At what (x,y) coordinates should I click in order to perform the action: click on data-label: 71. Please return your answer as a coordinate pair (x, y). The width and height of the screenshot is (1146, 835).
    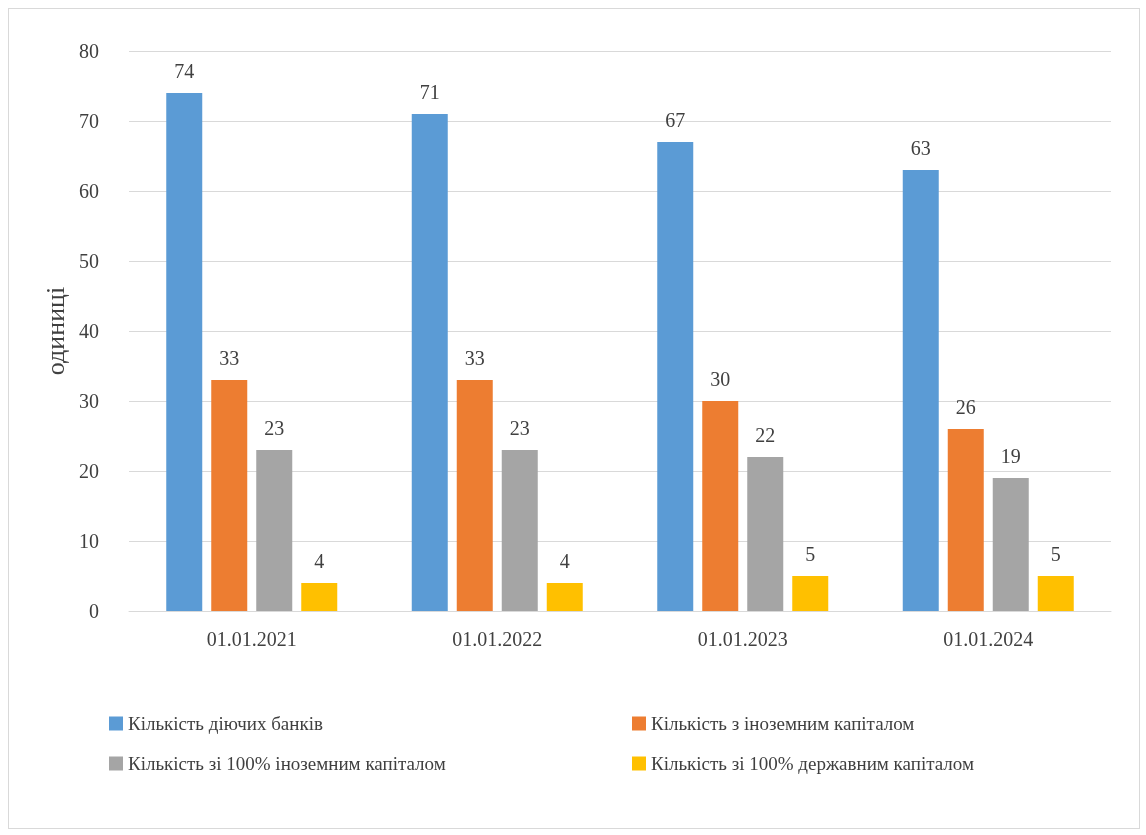
    Looking at the image, I should click on (429, 92).